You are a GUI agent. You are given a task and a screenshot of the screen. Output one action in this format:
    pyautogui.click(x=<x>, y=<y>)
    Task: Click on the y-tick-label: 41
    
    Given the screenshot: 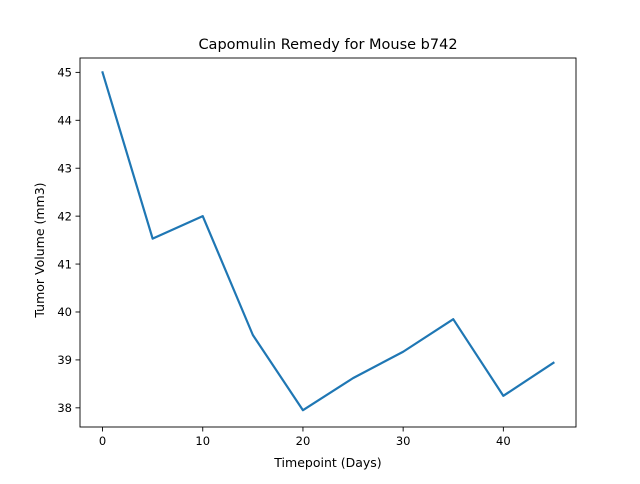 What is the action you would take?
    pyautogui.click(x=64, y=264)
    